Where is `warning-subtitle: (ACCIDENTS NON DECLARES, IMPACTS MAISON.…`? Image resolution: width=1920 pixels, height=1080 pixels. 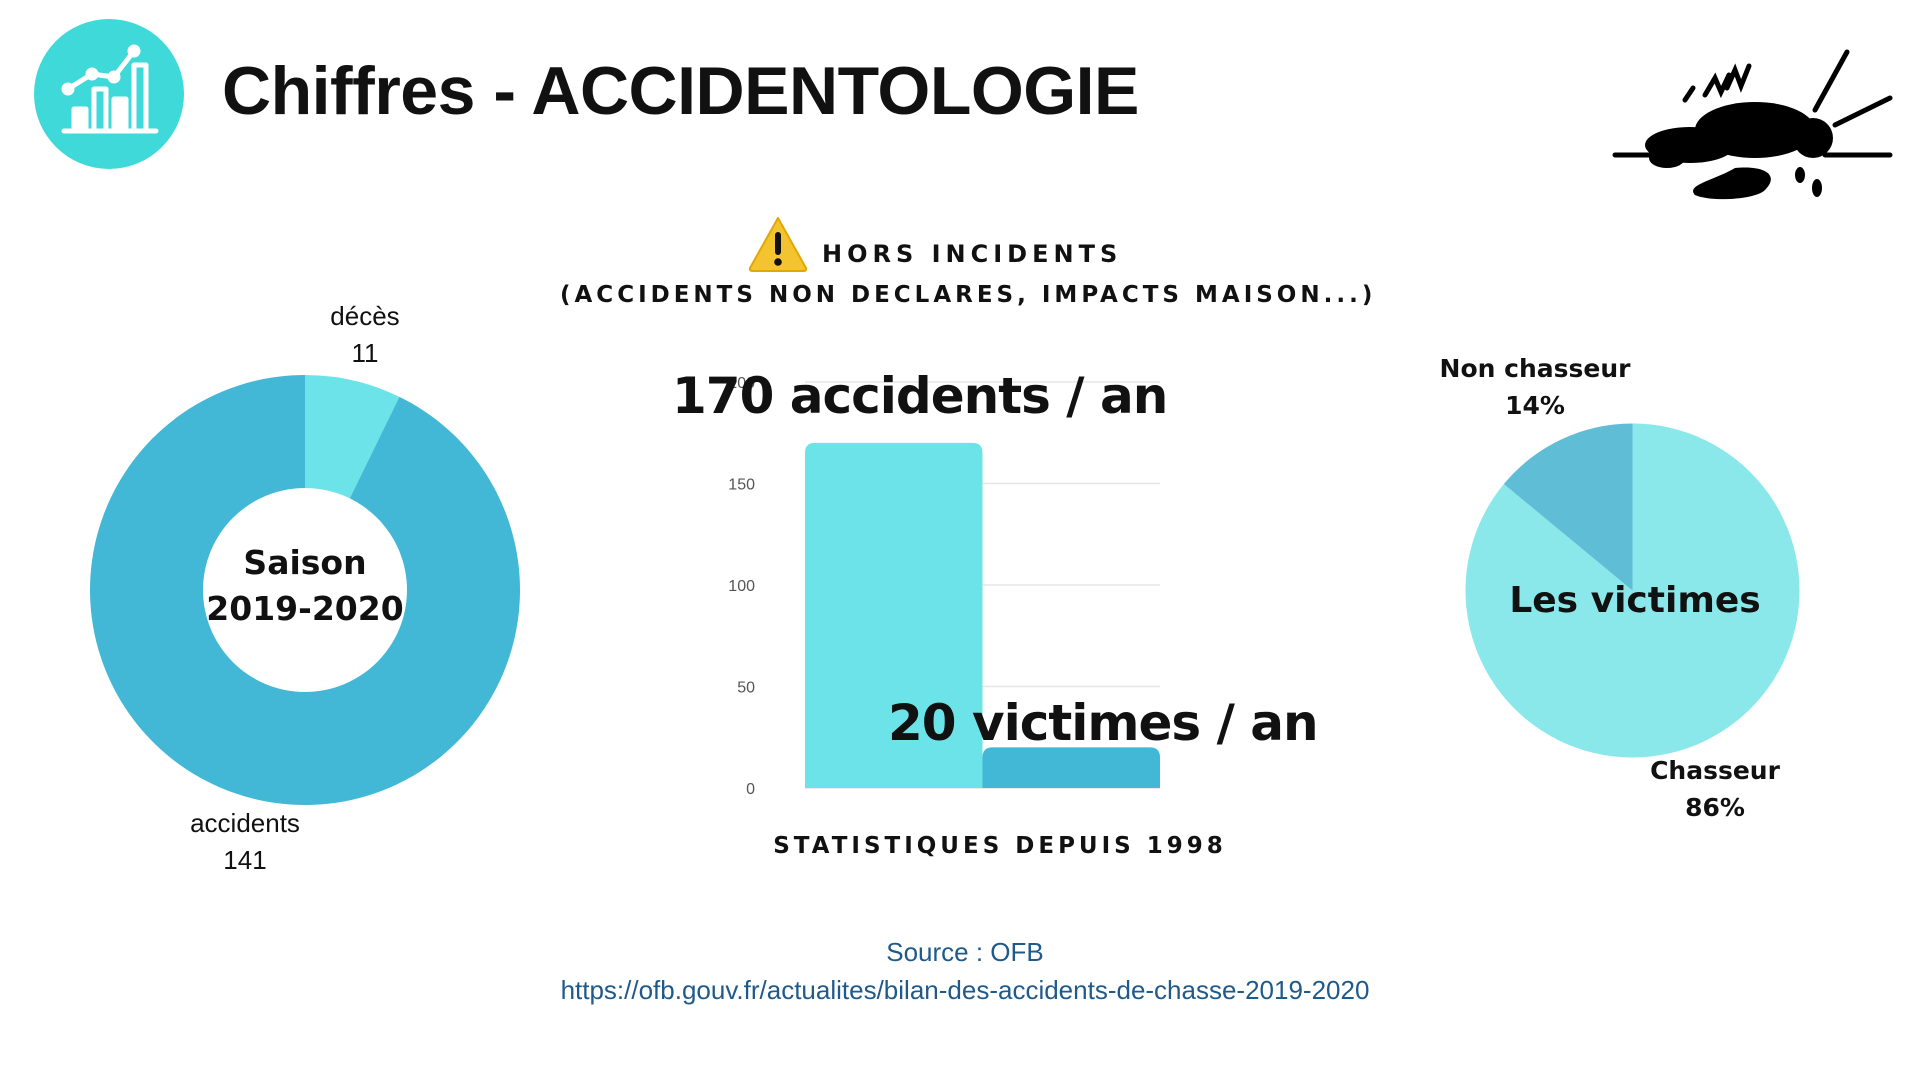 warning-subtitle: (ACCIDENTS NON DECLARES, IMPACTS MAISON.… is located at coordinates (968, 295).